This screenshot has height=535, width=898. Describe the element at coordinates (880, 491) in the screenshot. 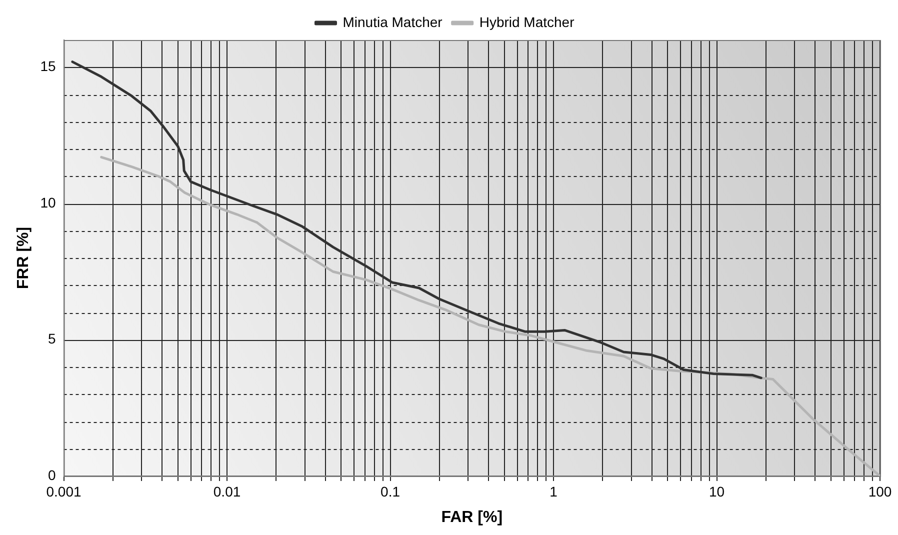

I see `x-tick-label: 100` at that location.